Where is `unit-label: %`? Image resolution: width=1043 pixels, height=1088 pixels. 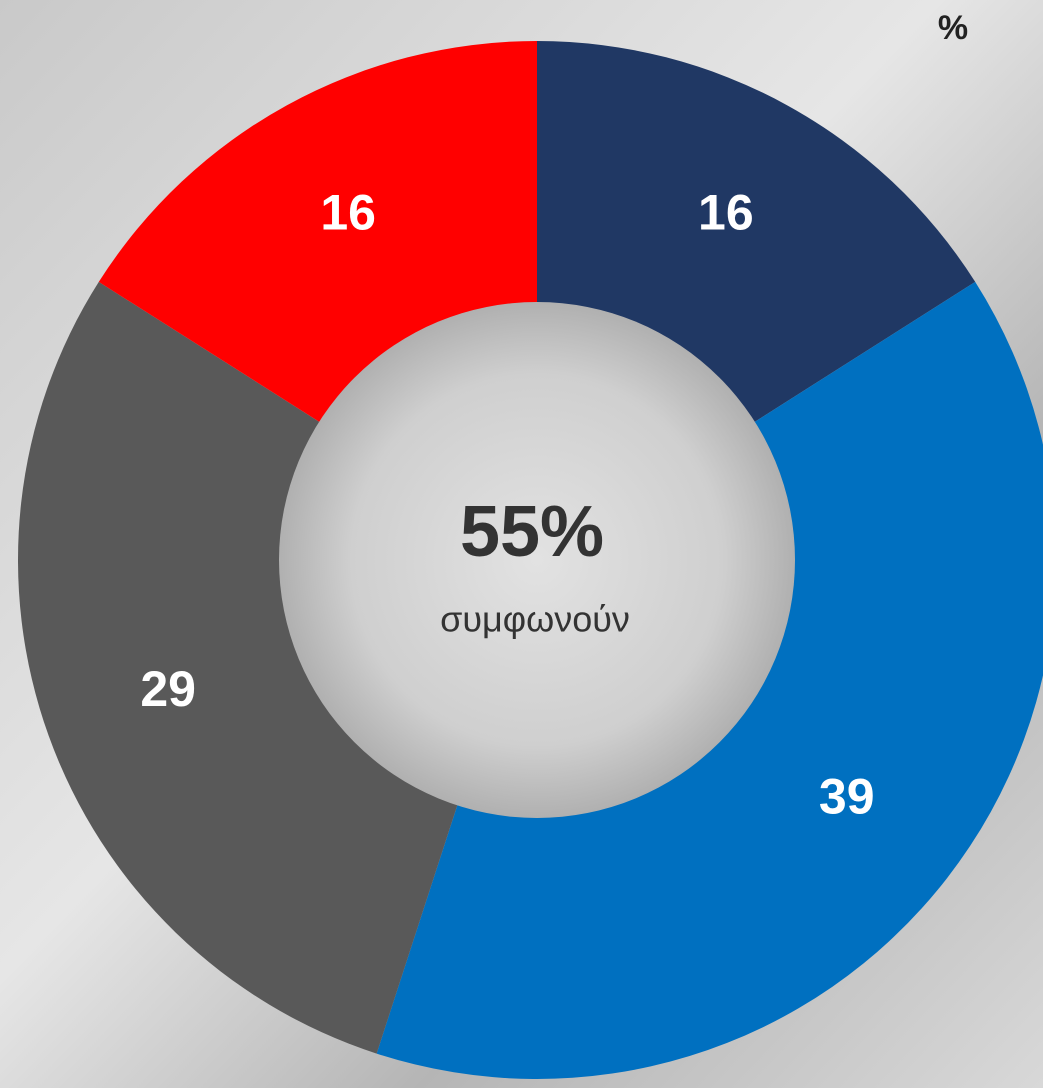
unit-label: % is located at coordinates (953, 28).